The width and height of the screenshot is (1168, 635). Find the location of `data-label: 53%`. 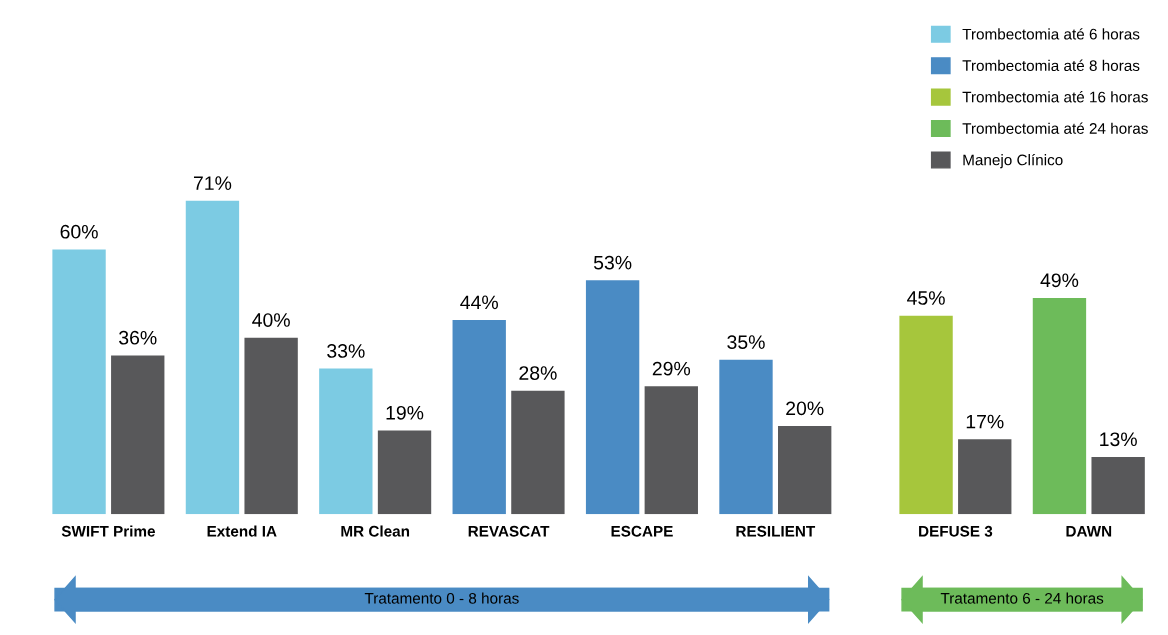

data-label: 53% is located at coordinates (612, 262).